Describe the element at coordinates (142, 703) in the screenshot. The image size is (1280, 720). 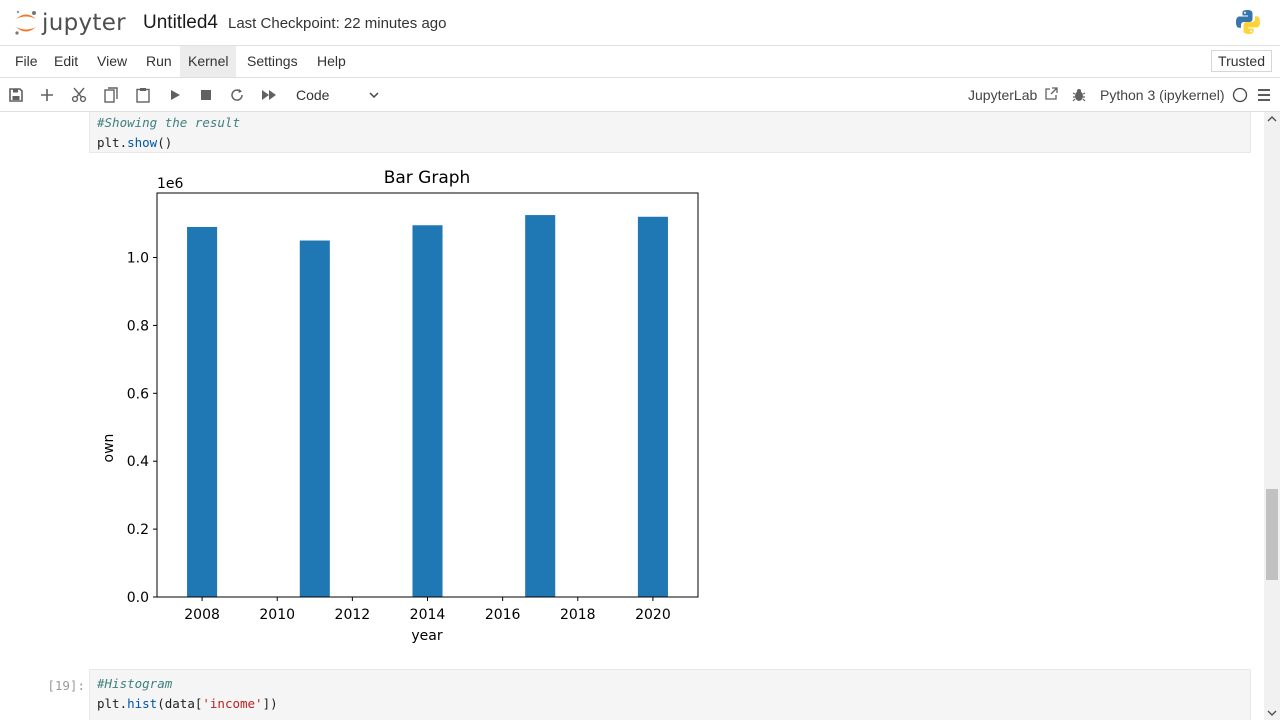
I see `code-fn: hist` at that location.